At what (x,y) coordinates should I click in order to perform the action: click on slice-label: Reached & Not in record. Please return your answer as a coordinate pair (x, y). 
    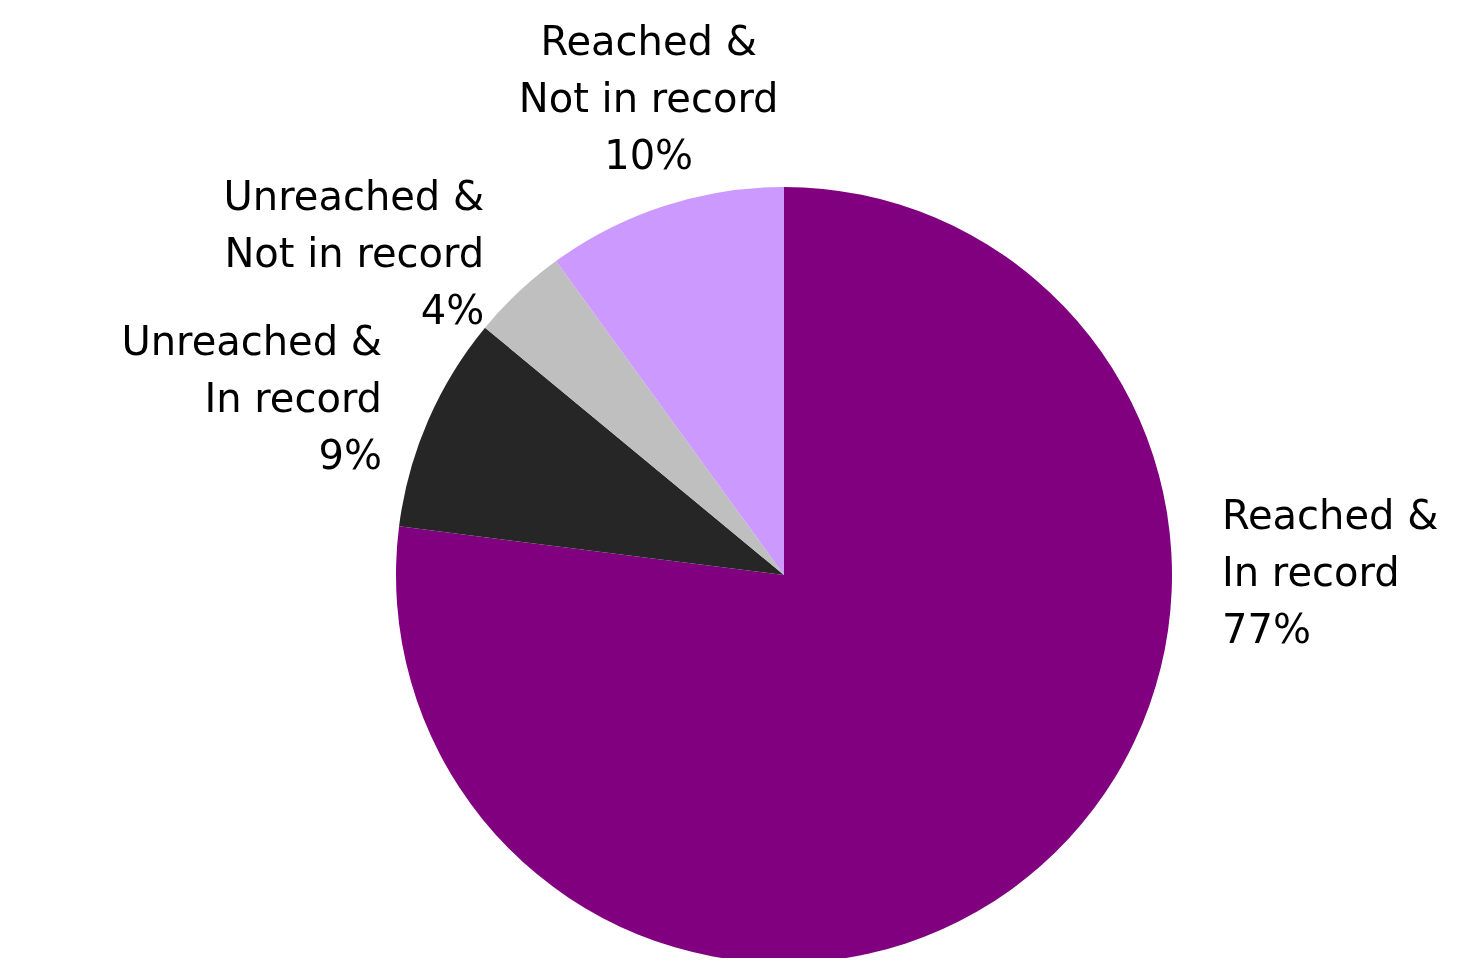
    Looking at the image, I should click on (648, 70).